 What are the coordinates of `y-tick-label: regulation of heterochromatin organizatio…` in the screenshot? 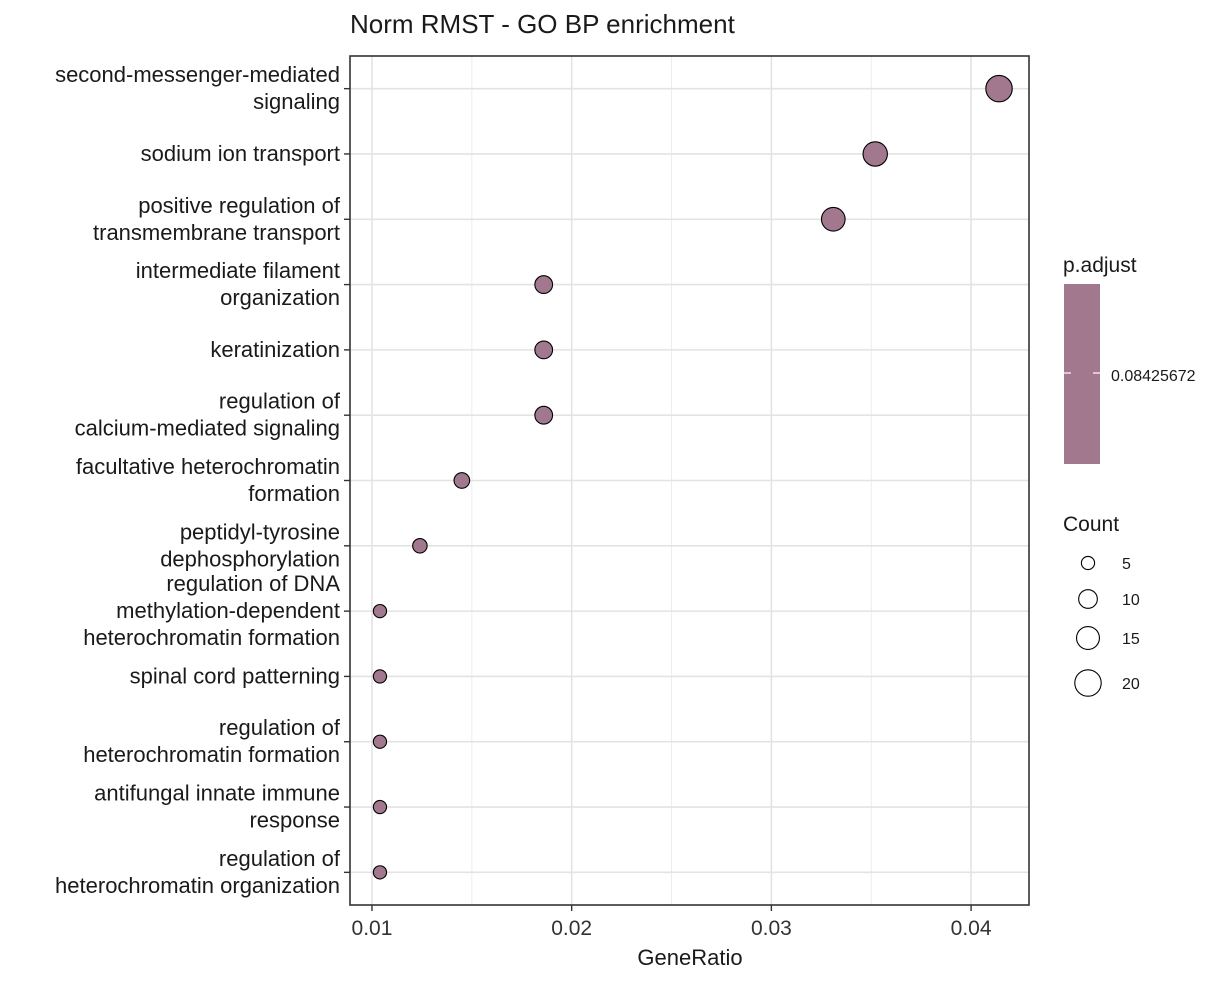 It's located at (198, 872).